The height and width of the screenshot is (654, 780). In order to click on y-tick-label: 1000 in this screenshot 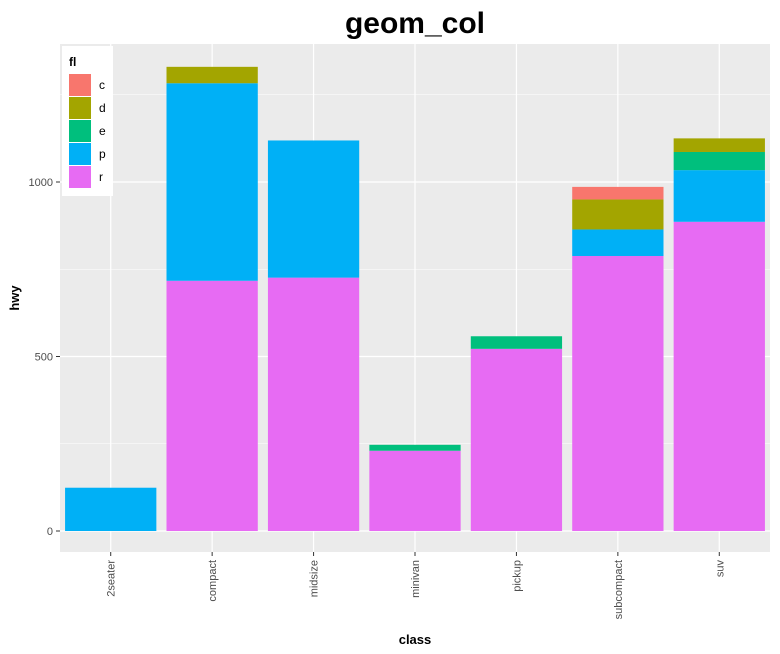, I will do `click(41, 183)`.